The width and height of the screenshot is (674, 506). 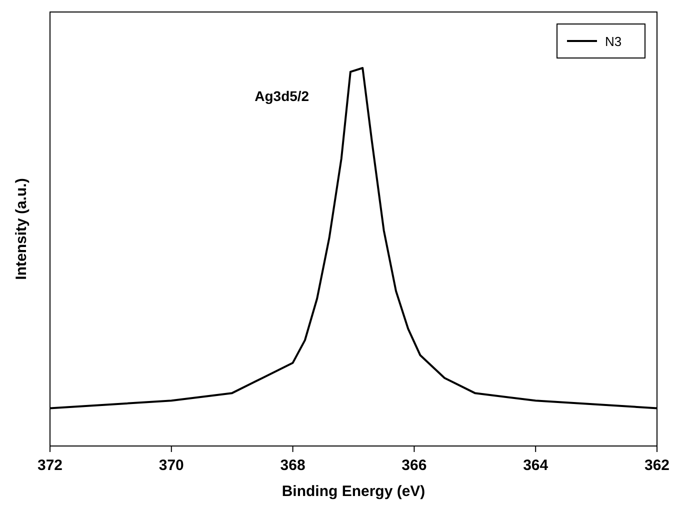 I want to click on x-tick-label: 364, so click(x=536, y=465).